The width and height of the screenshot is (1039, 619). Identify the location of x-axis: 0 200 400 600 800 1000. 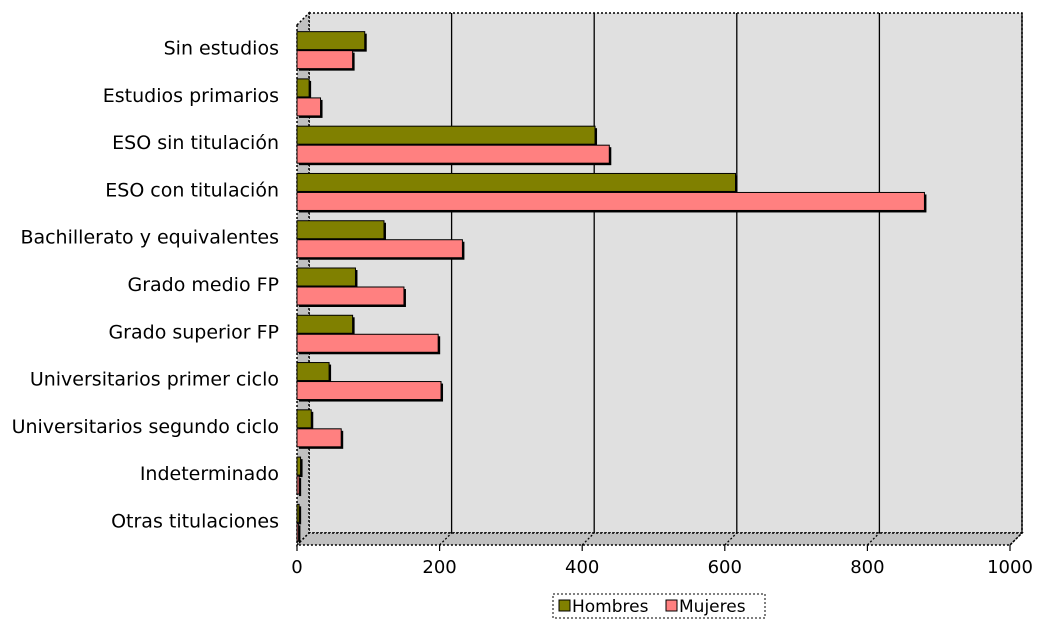
(662, 561).